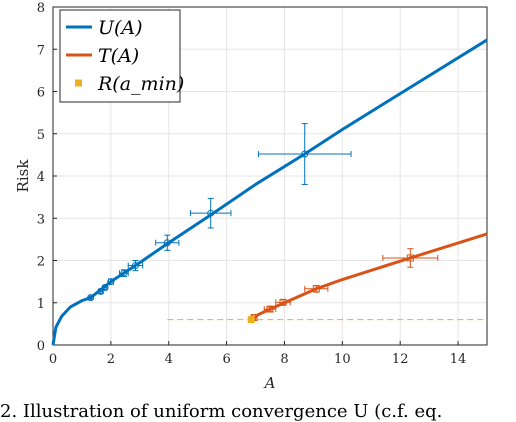 The height and width of the screenshot is (422, 516). Describe the element at coordinates (23, 176) in the screenshot. I see `y-axis-label: Risk` at that location.